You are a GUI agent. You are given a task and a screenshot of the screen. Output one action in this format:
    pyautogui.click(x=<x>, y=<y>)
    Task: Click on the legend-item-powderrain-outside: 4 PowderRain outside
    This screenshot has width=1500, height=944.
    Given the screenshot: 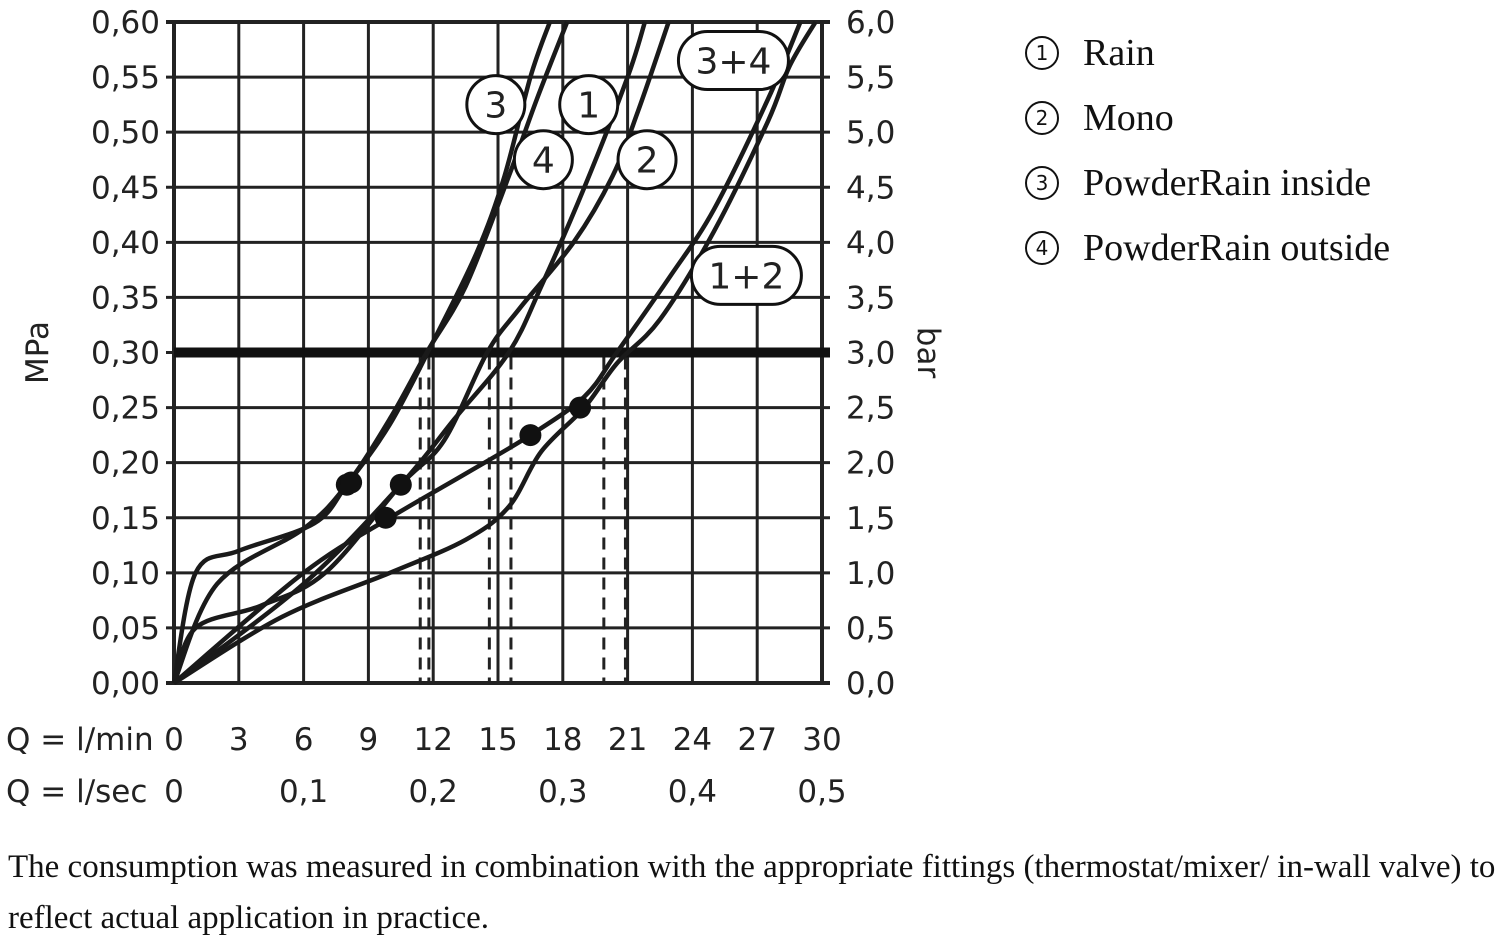 What is the action you would take?
    pyautogui.click(x=1207, y=247)
    